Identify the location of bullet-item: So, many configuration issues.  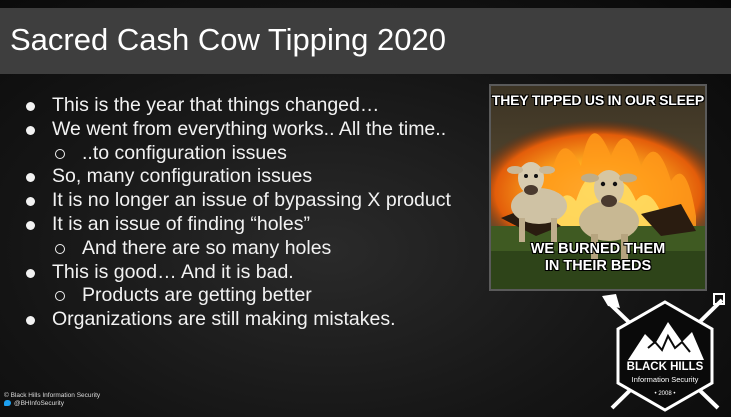
(261, 177).